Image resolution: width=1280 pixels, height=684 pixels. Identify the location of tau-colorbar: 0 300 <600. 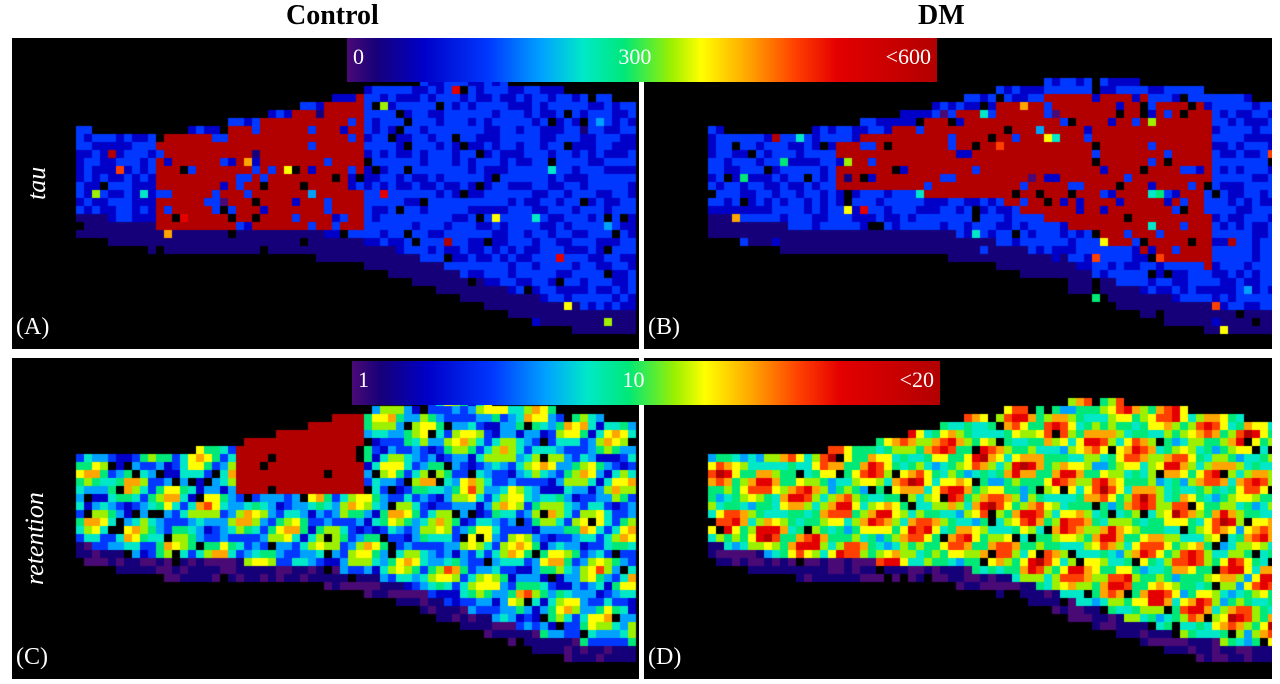
(642, 60).